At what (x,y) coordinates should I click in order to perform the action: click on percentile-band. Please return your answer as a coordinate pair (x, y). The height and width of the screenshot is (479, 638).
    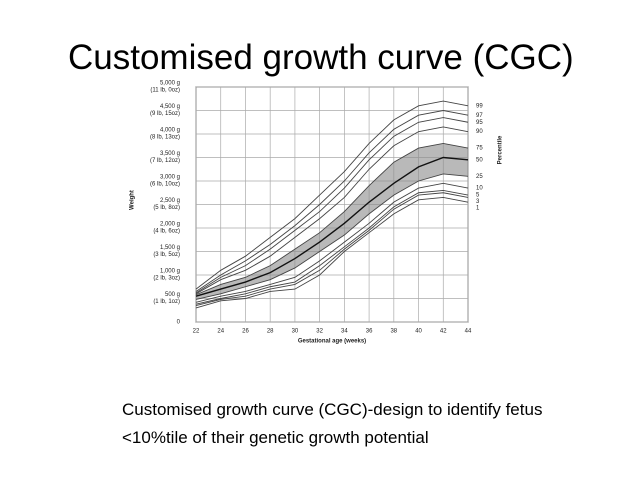
    Looking at the image, I should click on (332, 221).